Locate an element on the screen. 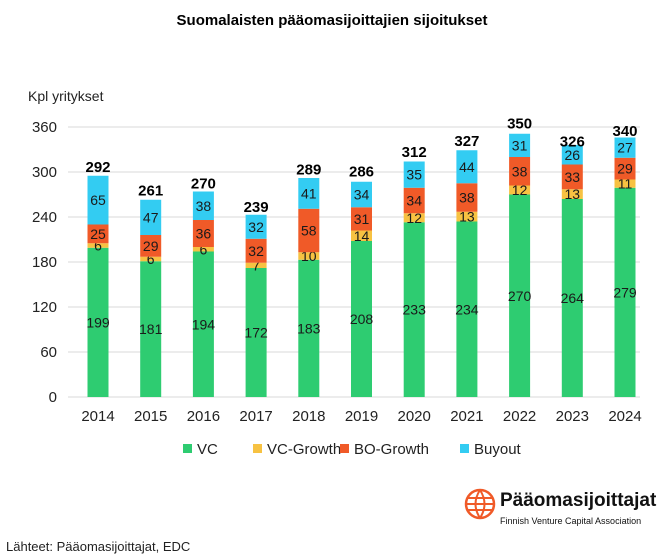 The image size is (665, 559). legend-label: BO-Growth is located at coordinates (391, 449).